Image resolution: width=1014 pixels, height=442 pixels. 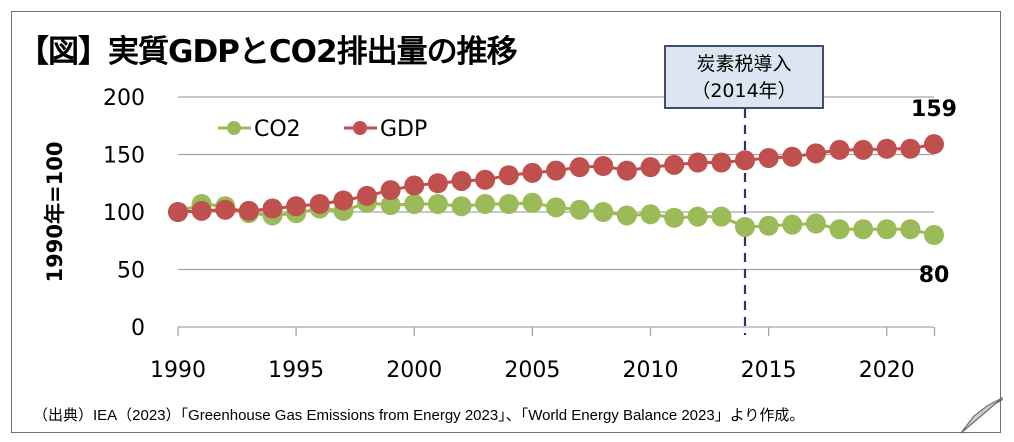 I want to click on y-tick-label: 150, so click(x=124, y=156).